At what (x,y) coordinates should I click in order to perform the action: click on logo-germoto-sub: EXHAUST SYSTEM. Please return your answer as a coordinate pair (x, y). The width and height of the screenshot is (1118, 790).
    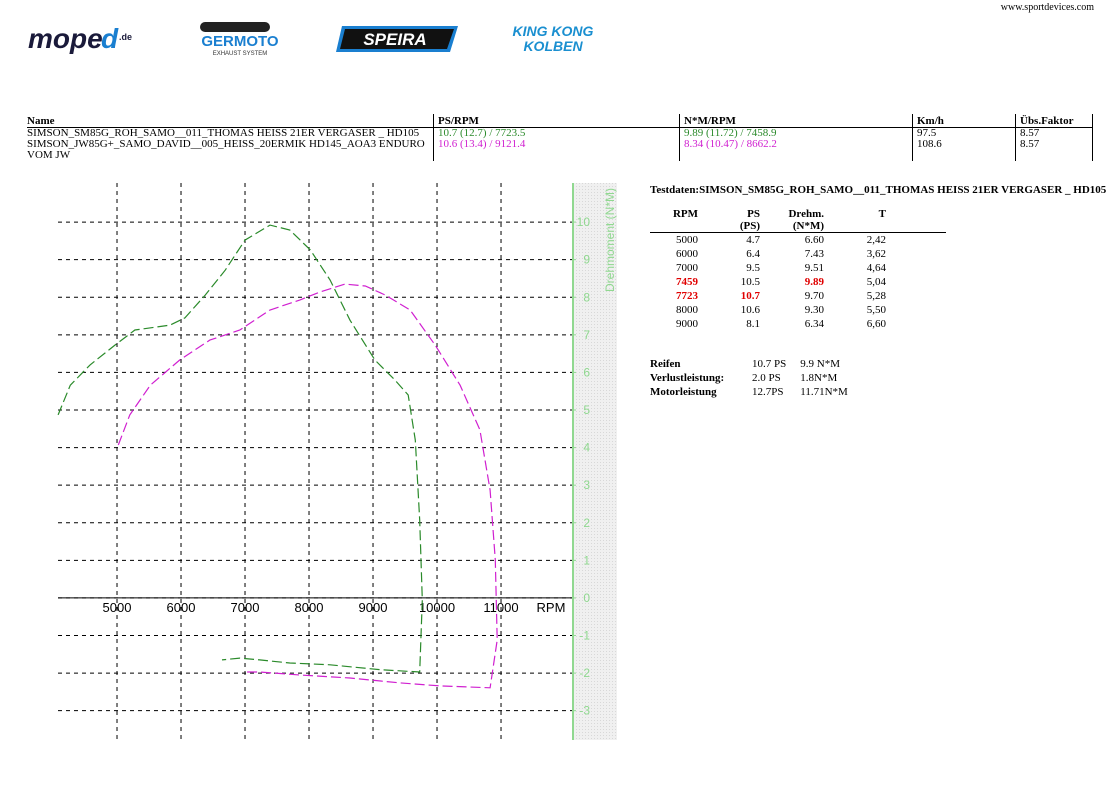
    Looking at the image, I should click on (240, 54).